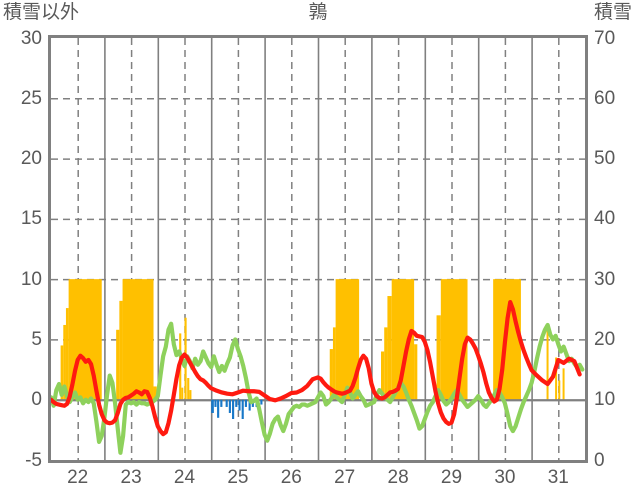  Describe the element at coordinates (398, 477) in the screenshot. I see `x-tick: 28` at that location.